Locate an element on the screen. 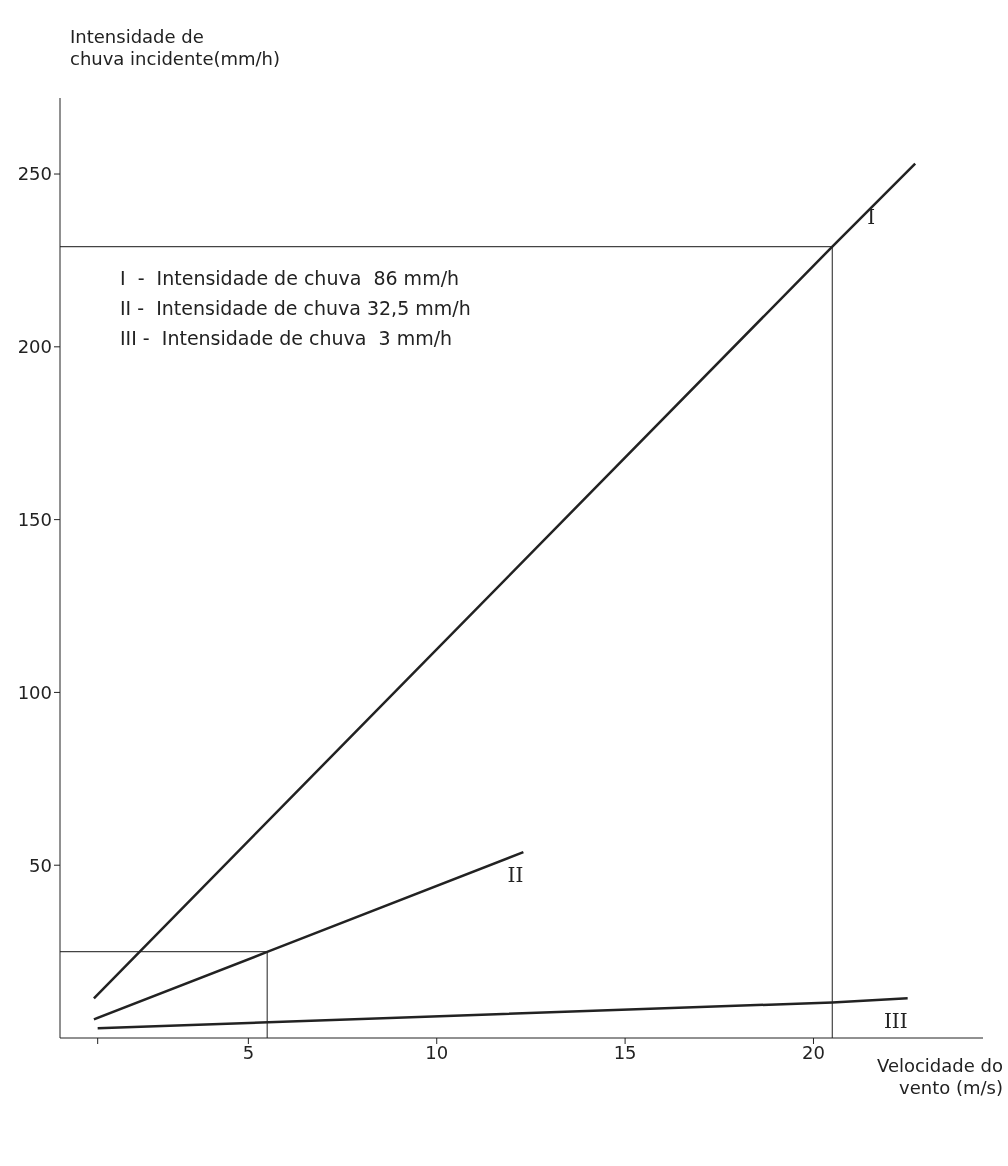  y-tick-label: 50 is located at coordinates (40, 865).